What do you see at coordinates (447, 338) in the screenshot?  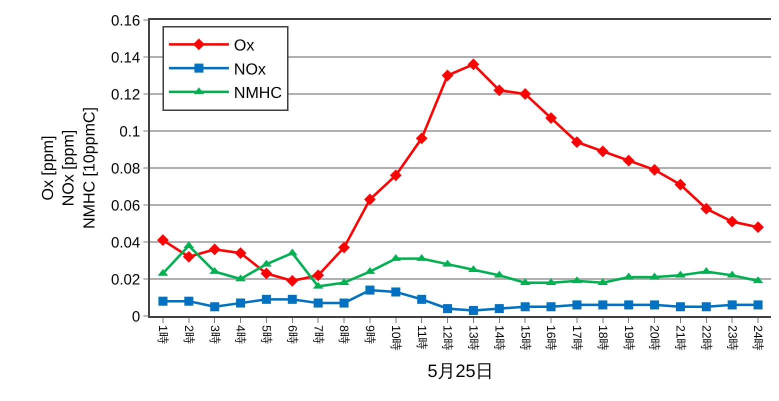 I see `x-tick-label: 12時` at bounding box center [447, 338].